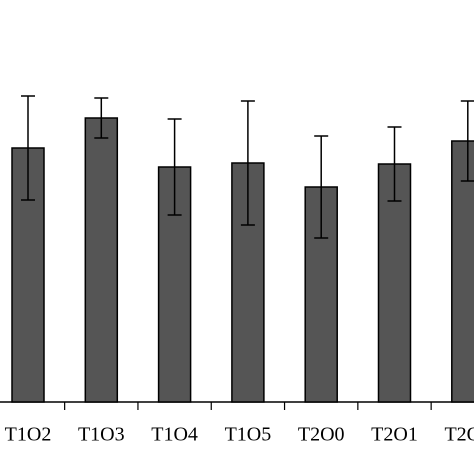 The width and height of the screenshot is (474, 474). I want to click on x-tick-label: T1O4, so click(174, 435).